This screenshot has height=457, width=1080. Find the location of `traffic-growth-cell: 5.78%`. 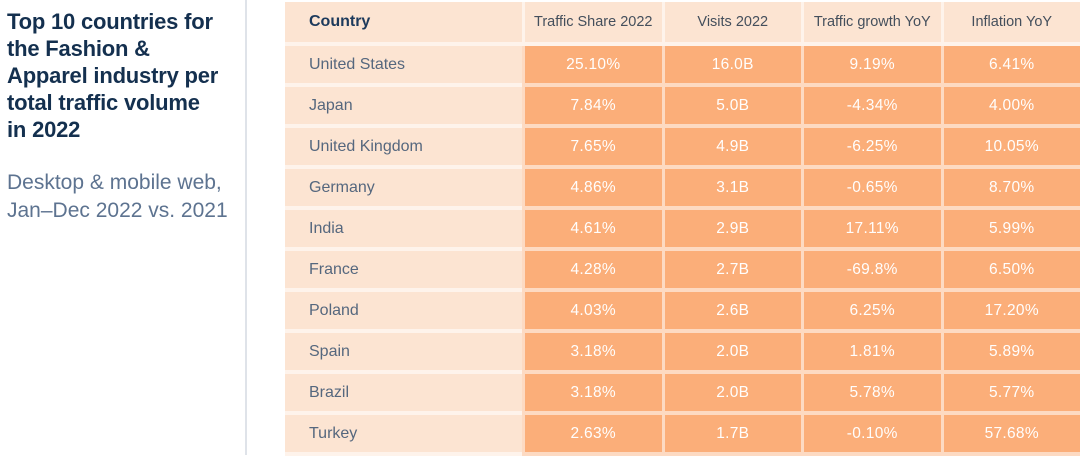

traffic-growth-cell: 5.78% is located at coordinates (871, 394).